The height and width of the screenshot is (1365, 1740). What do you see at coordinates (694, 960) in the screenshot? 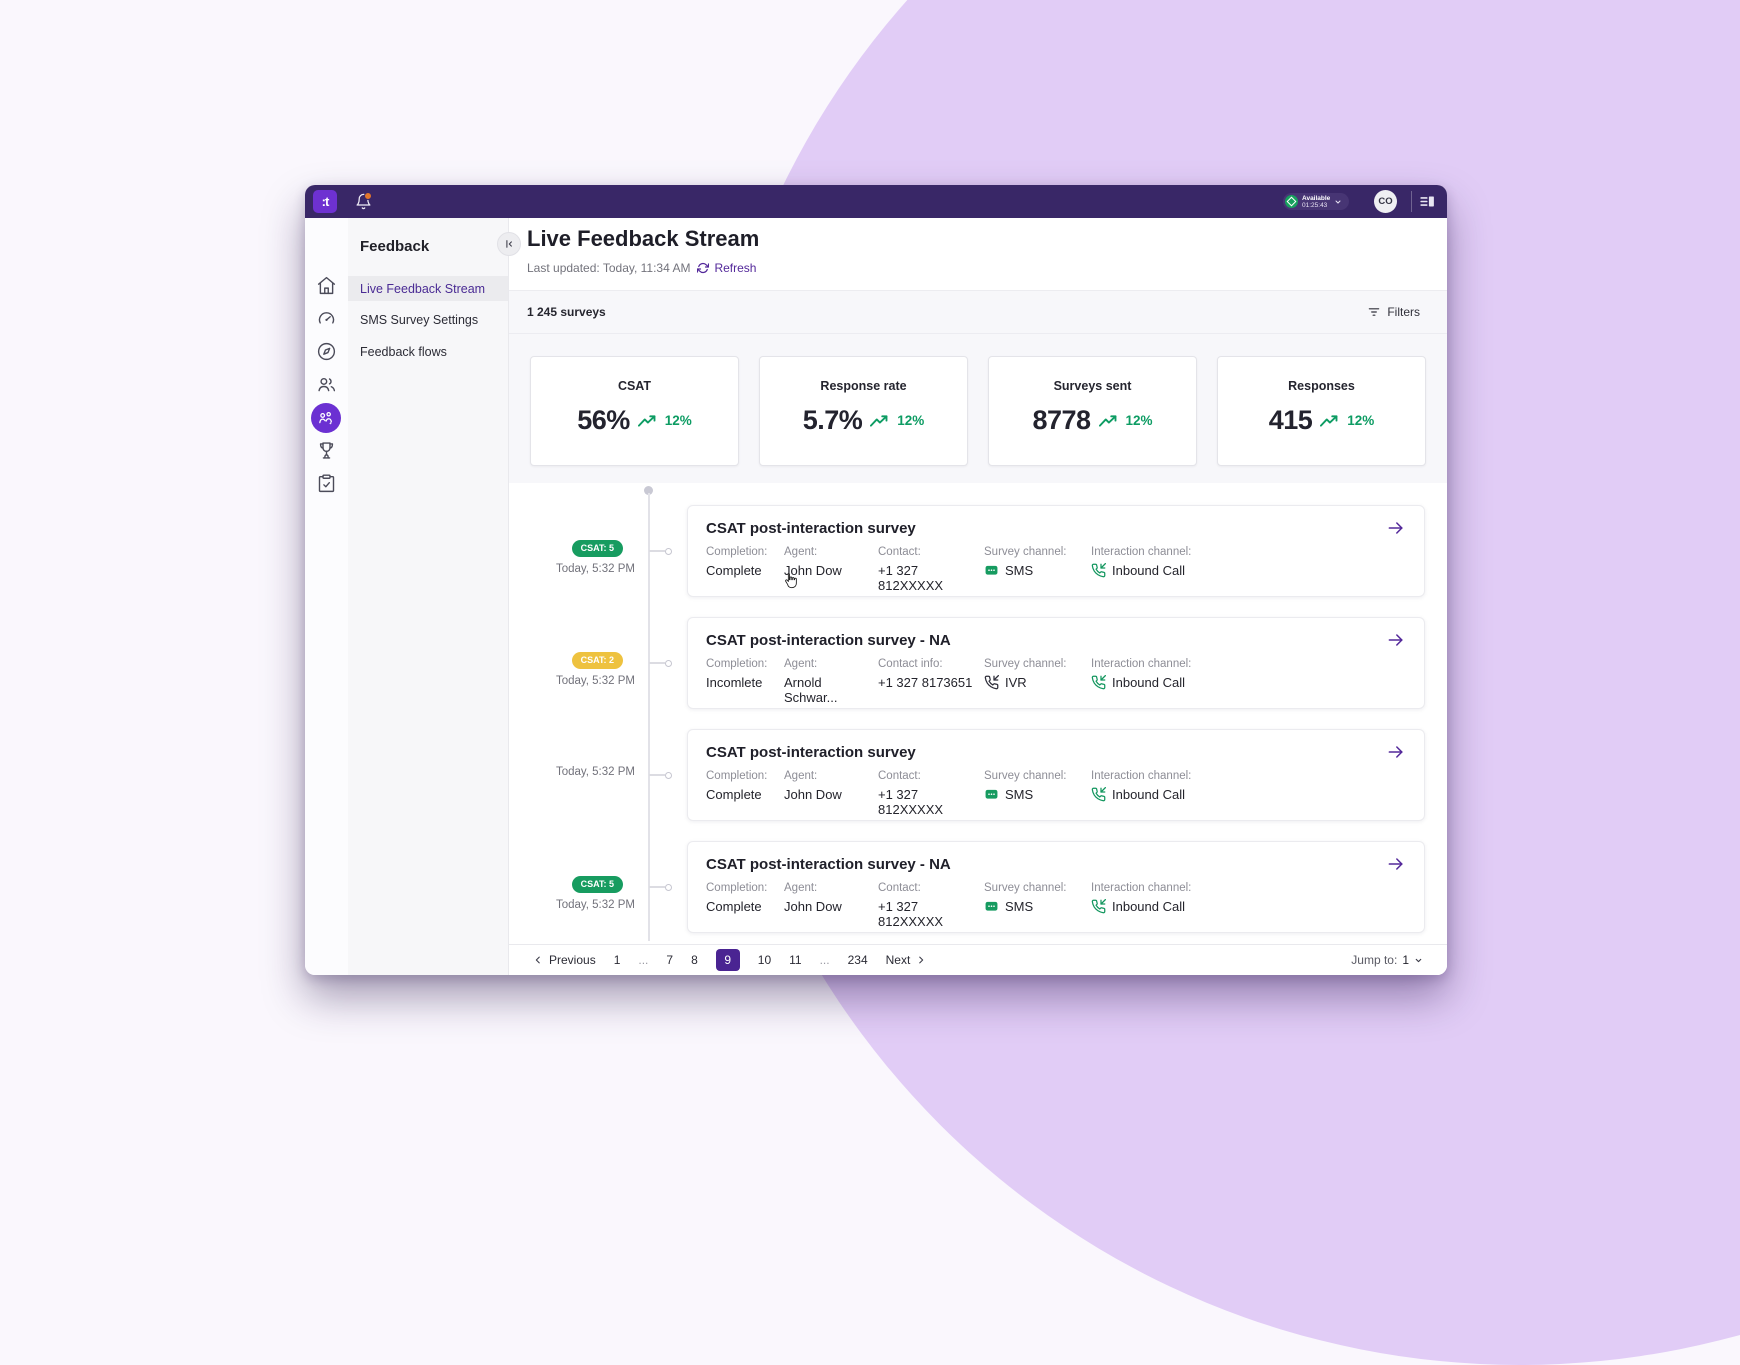
I see `page-8: 8` at bounding box center [694, 960].